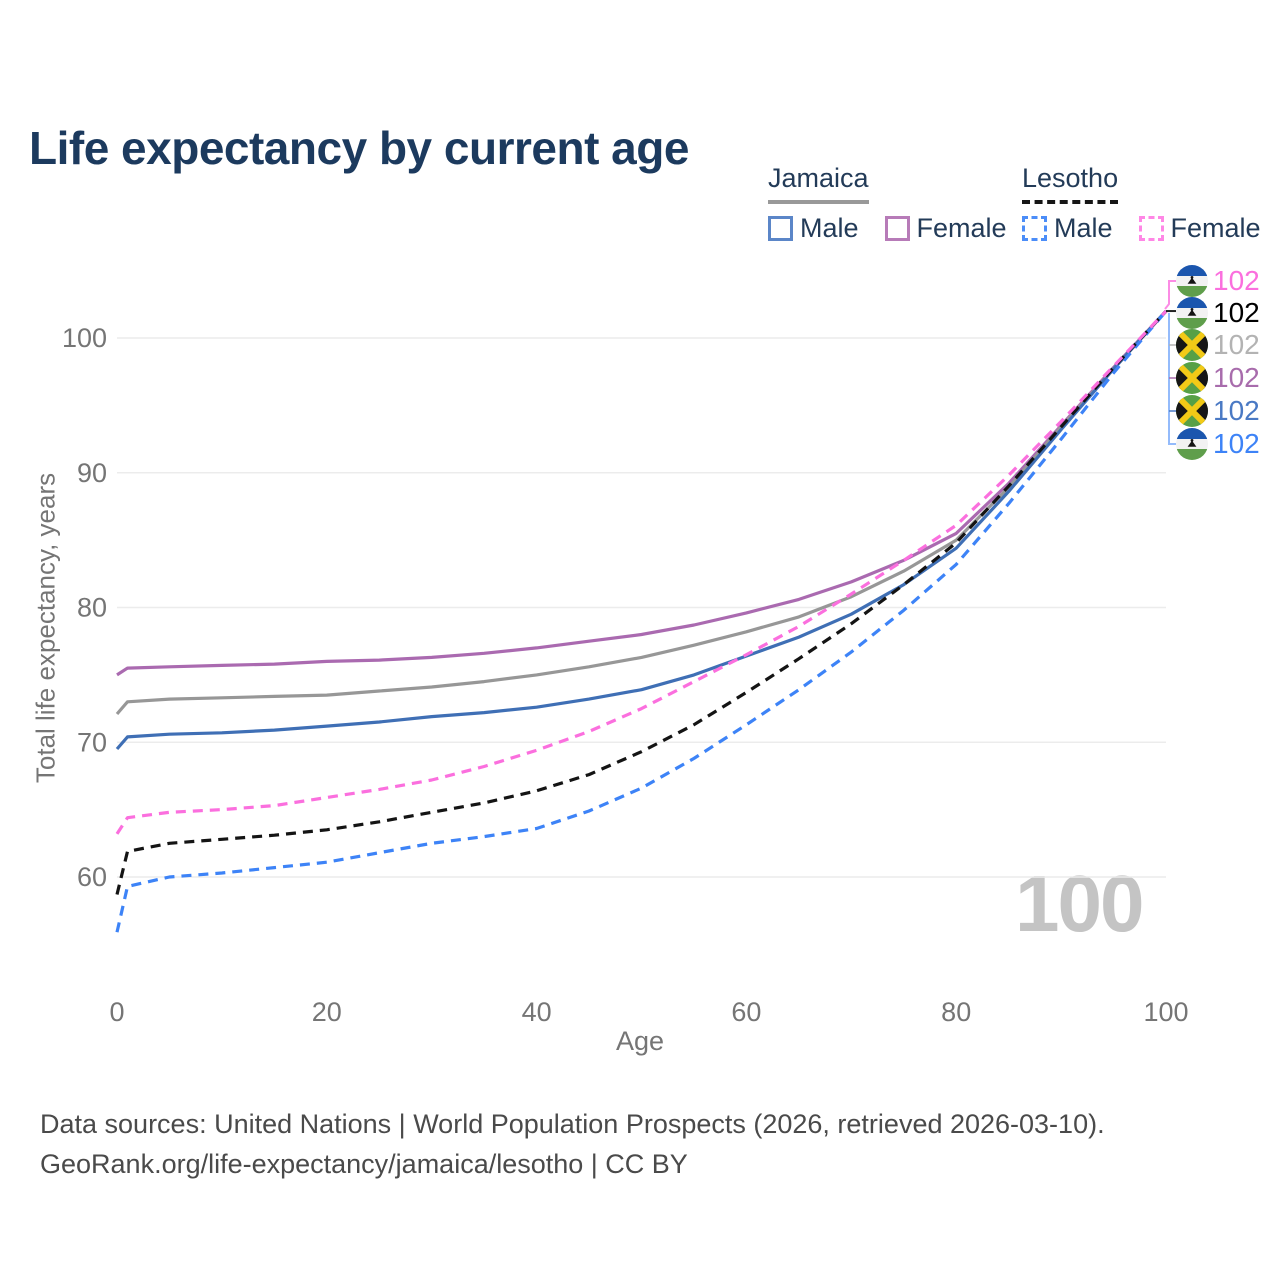 Image resolution: width=1280 pixels, height=1280 pixels. What do you see at coordinates (84, 338) in the screenshot?
I see `y-tick-label: 100` at bounding box center [84, 338].